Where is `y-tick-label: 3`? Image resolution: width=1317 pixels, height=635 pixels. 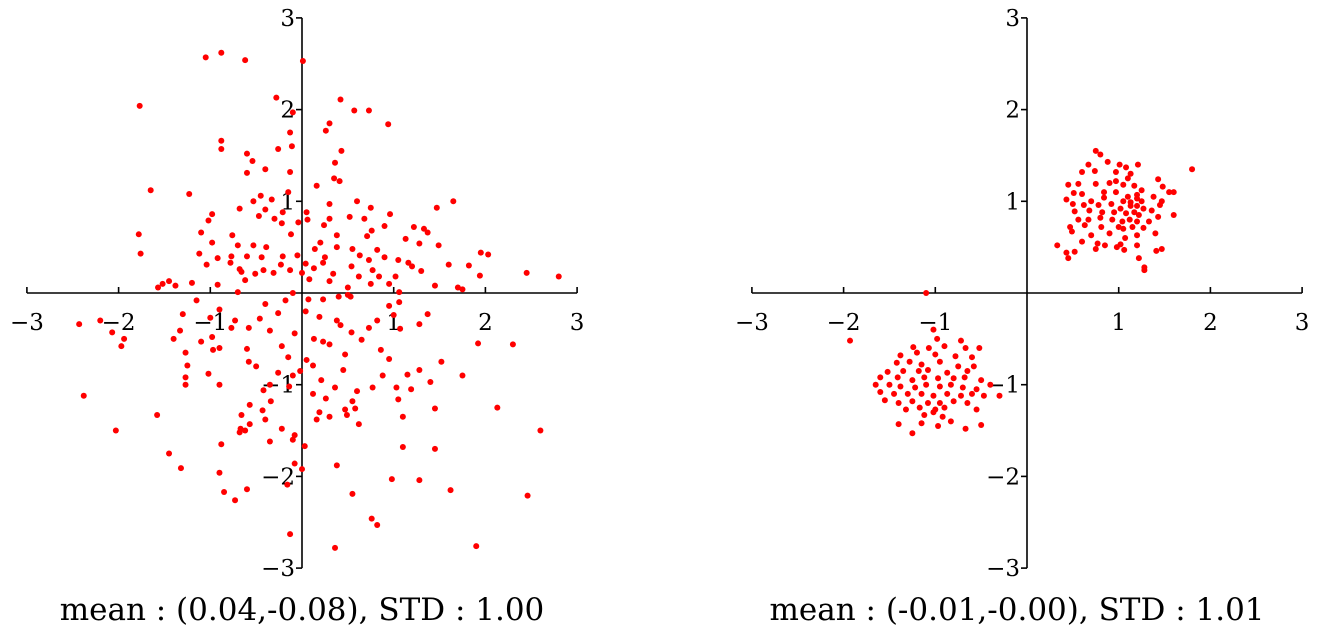 y-tick-label: 3 is located at coordinates (287, 19).